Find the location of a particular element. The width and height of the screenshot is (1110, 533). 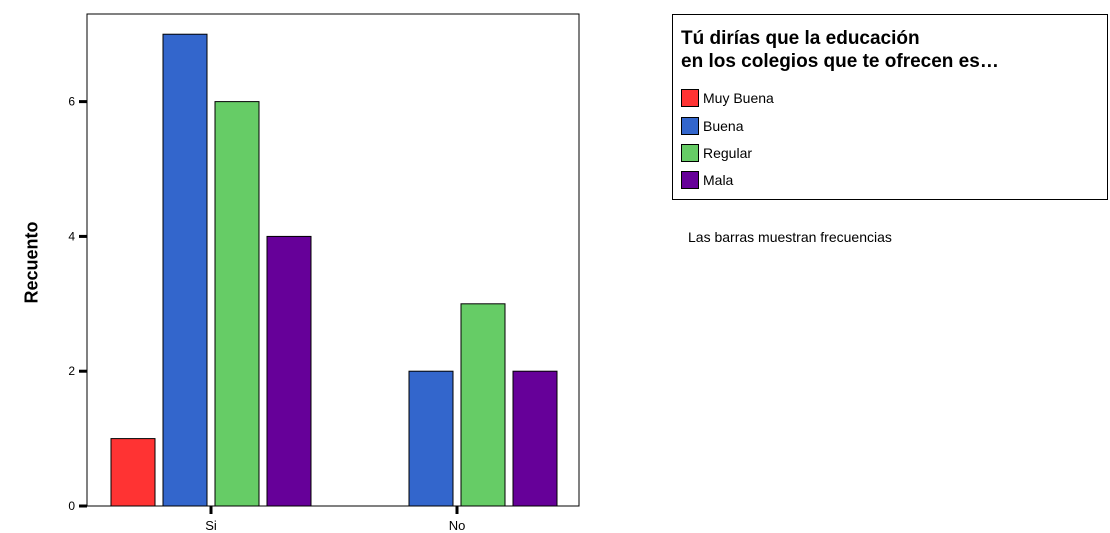

bar-si-muy-buena is located at coordinates (133, 472).